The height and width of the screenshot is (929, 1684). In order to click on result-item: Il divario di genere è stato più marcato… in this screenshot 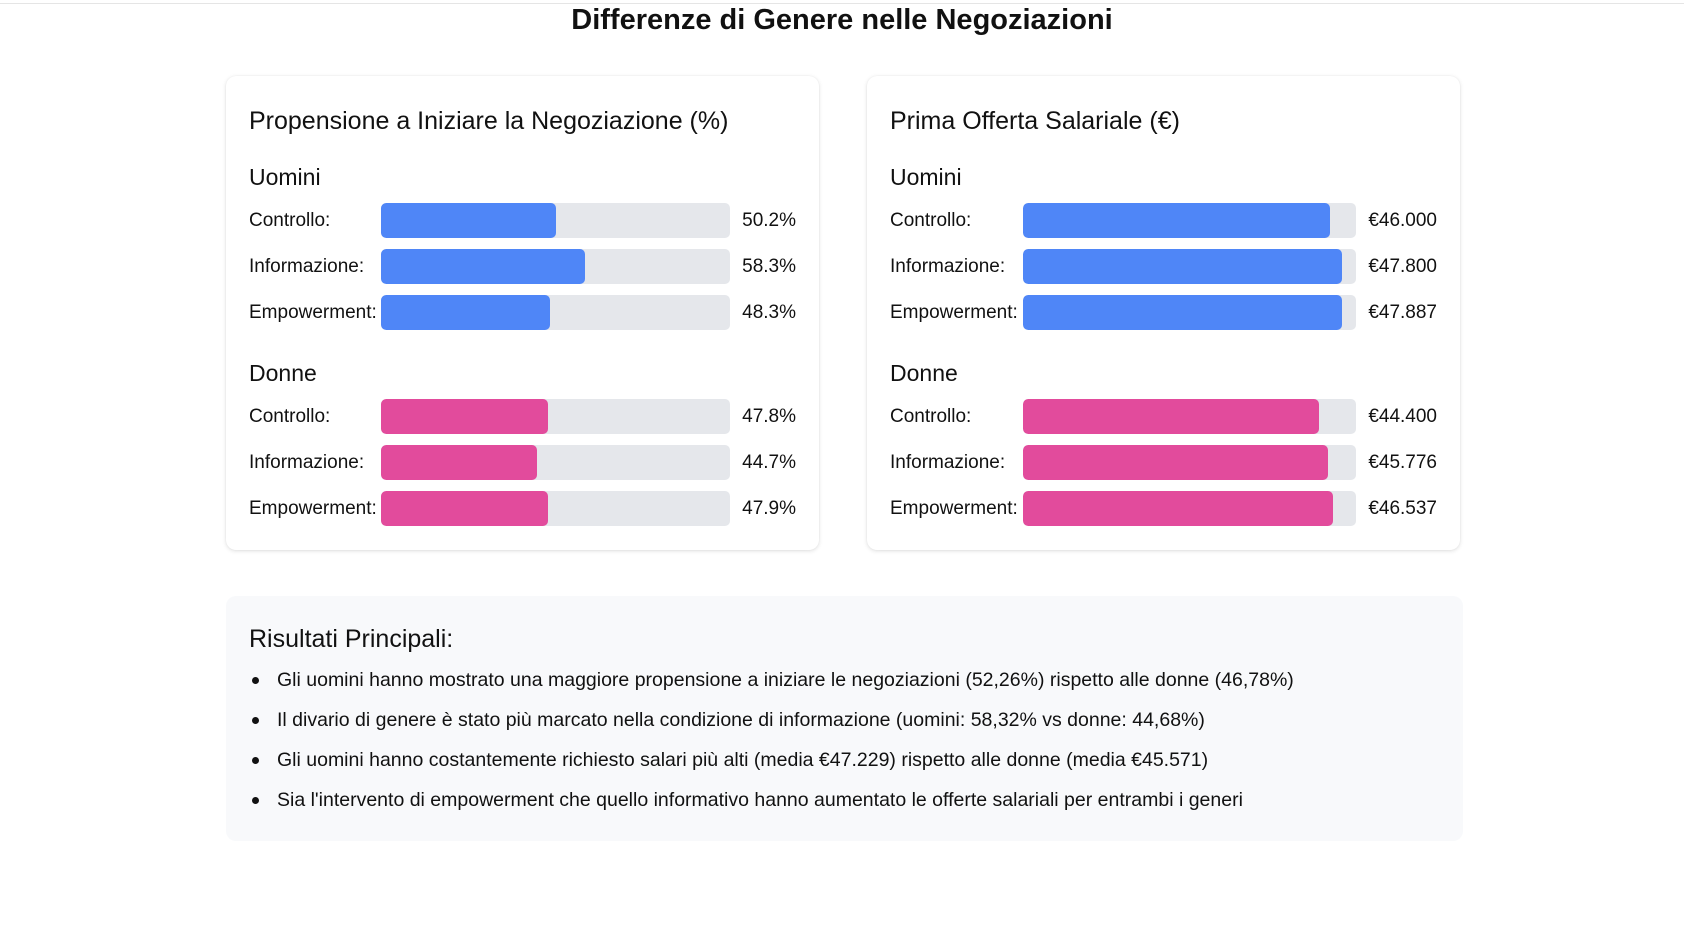, I will do `click(844, 720)`.